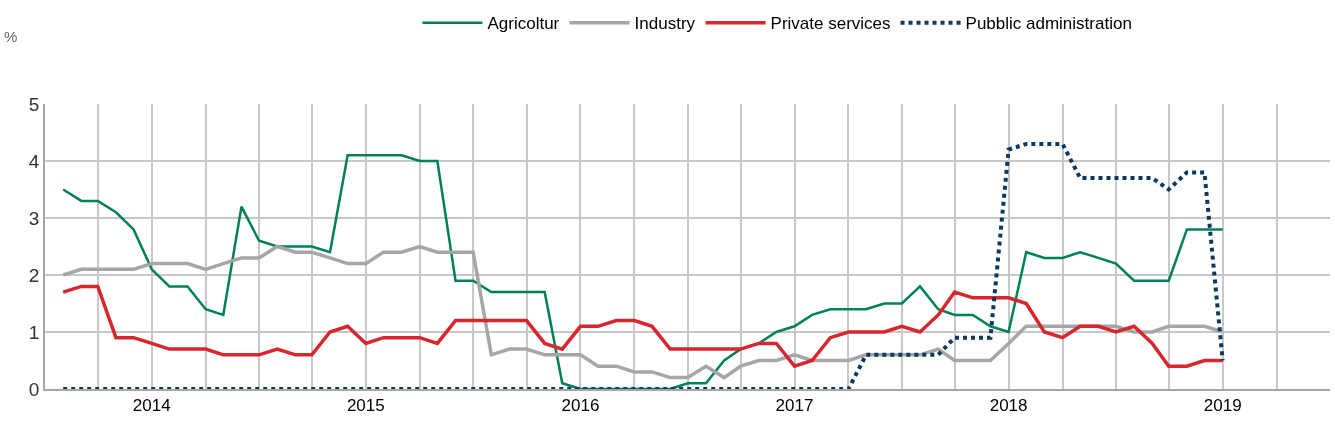 The image size is (1335, 423). I want to click on legend-label: Private services, so click(830, 24).